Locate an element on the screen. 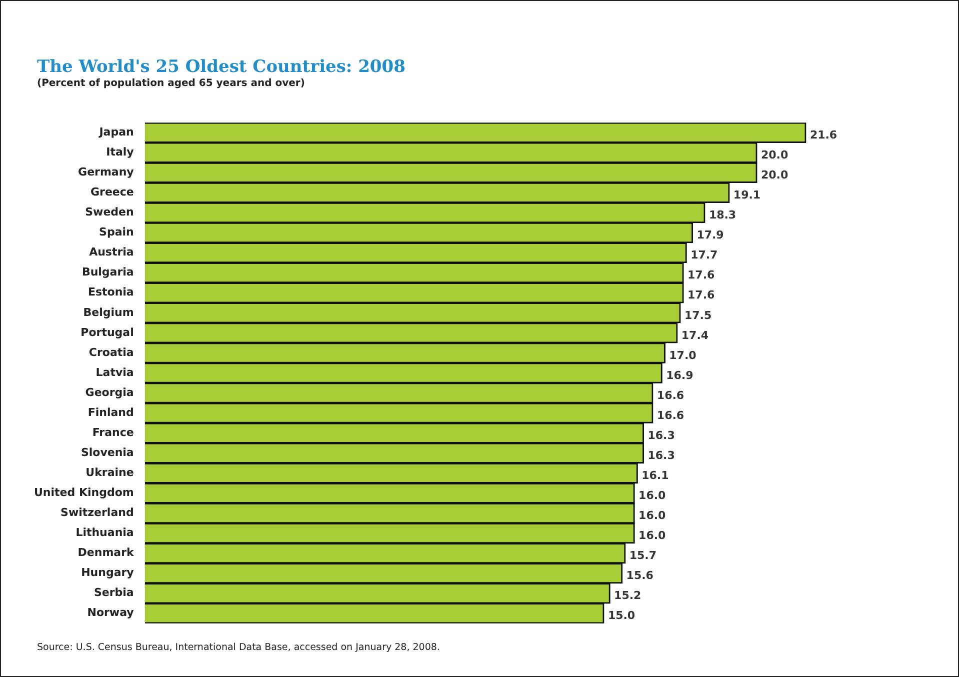 The image size is (959, 677). data-label: 17.4 is located at coordinates (695, 335).